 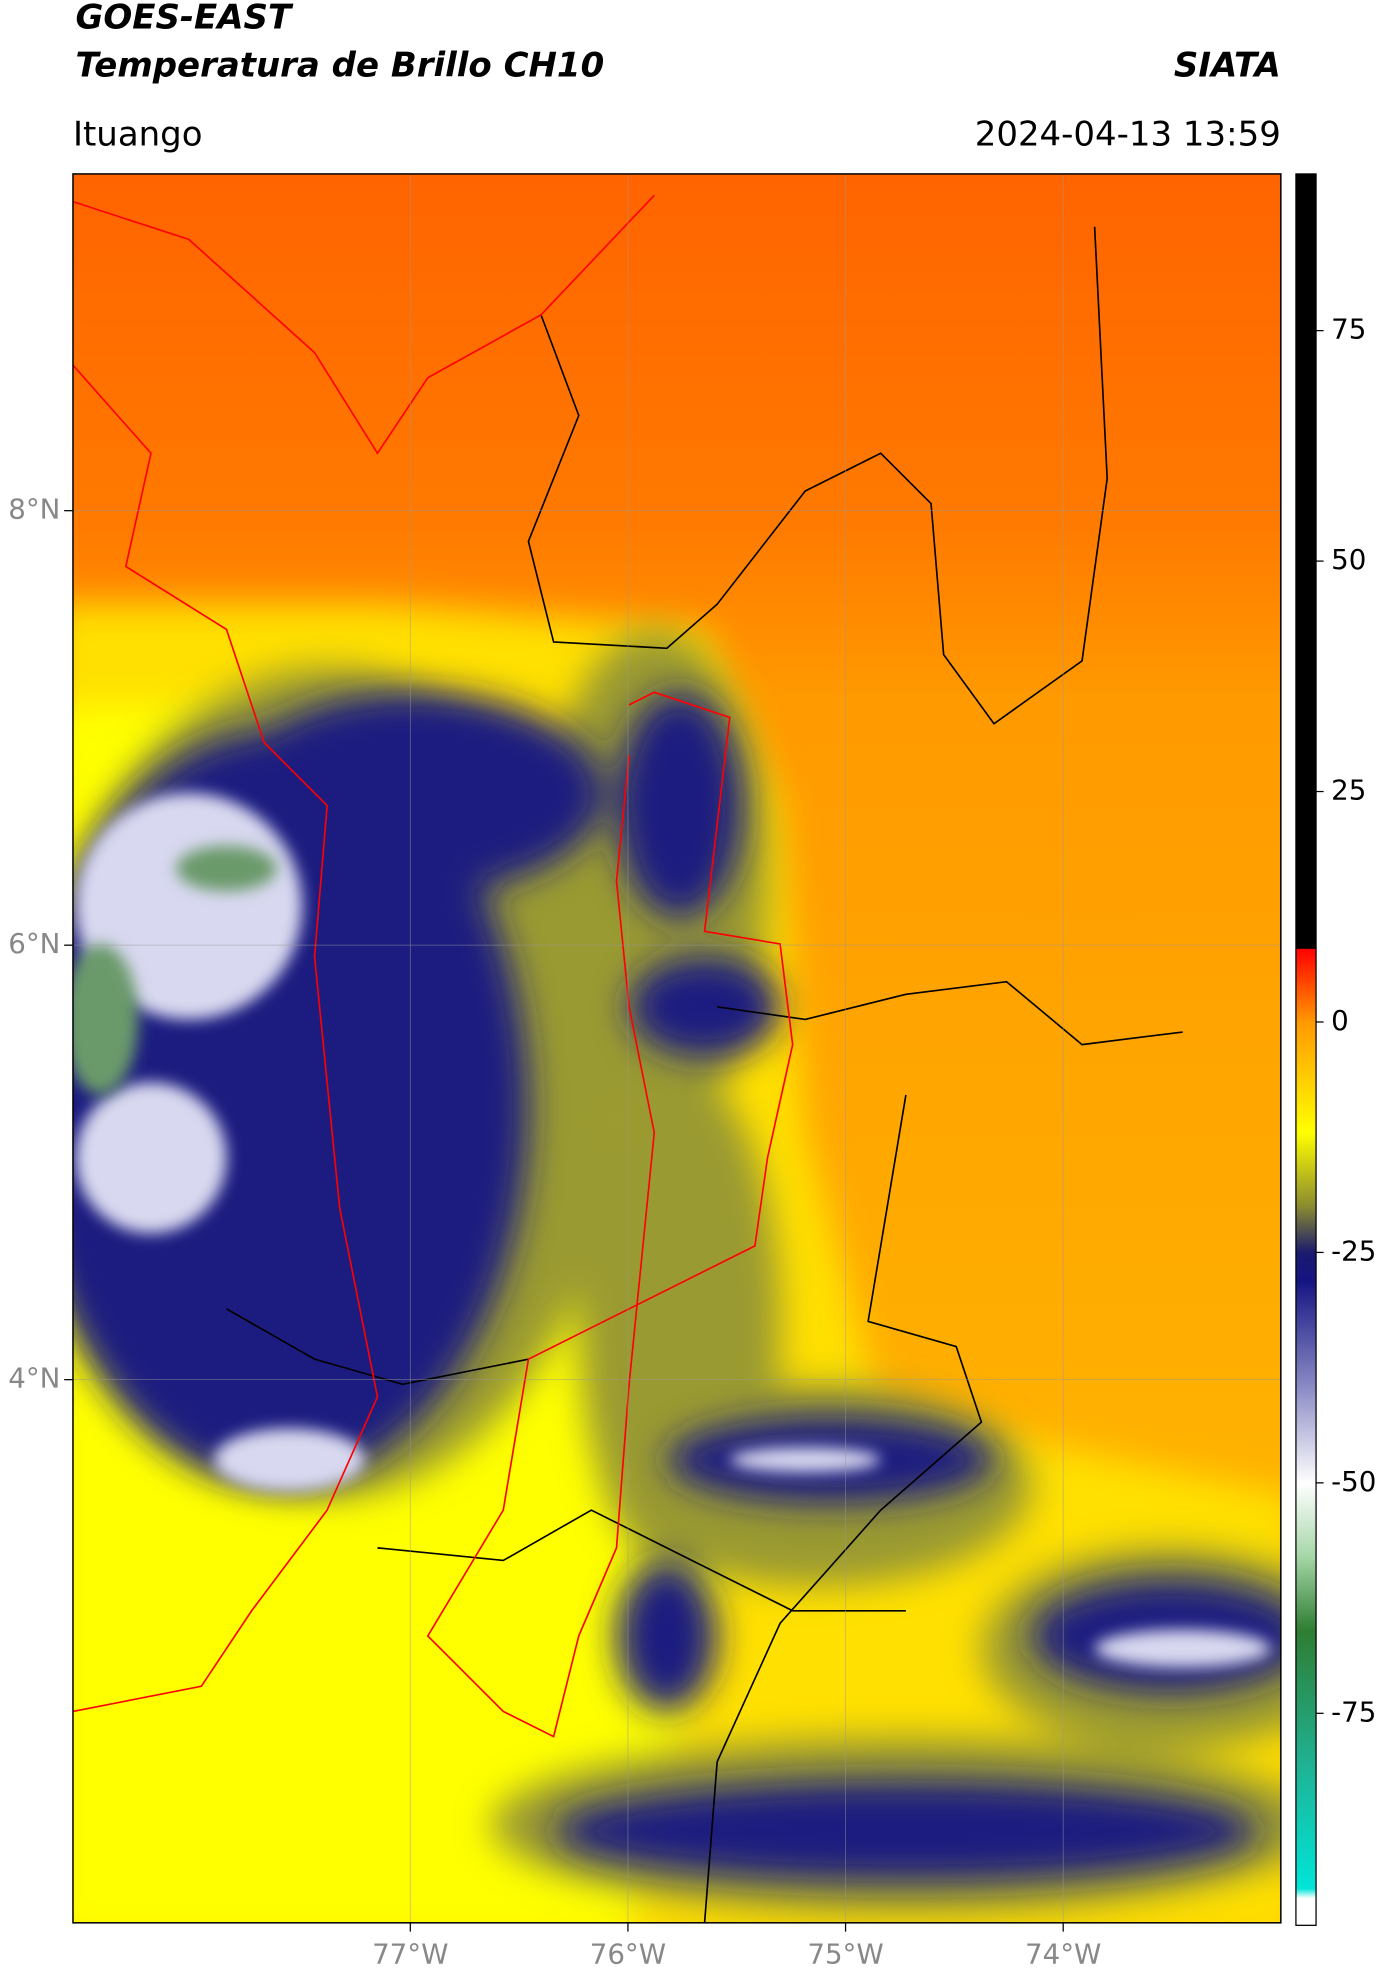 What do you see at coordinates (628, 1954) in the screenshot?
I see `x-tick-label: 76°W` at bounding box center [628, 1954].